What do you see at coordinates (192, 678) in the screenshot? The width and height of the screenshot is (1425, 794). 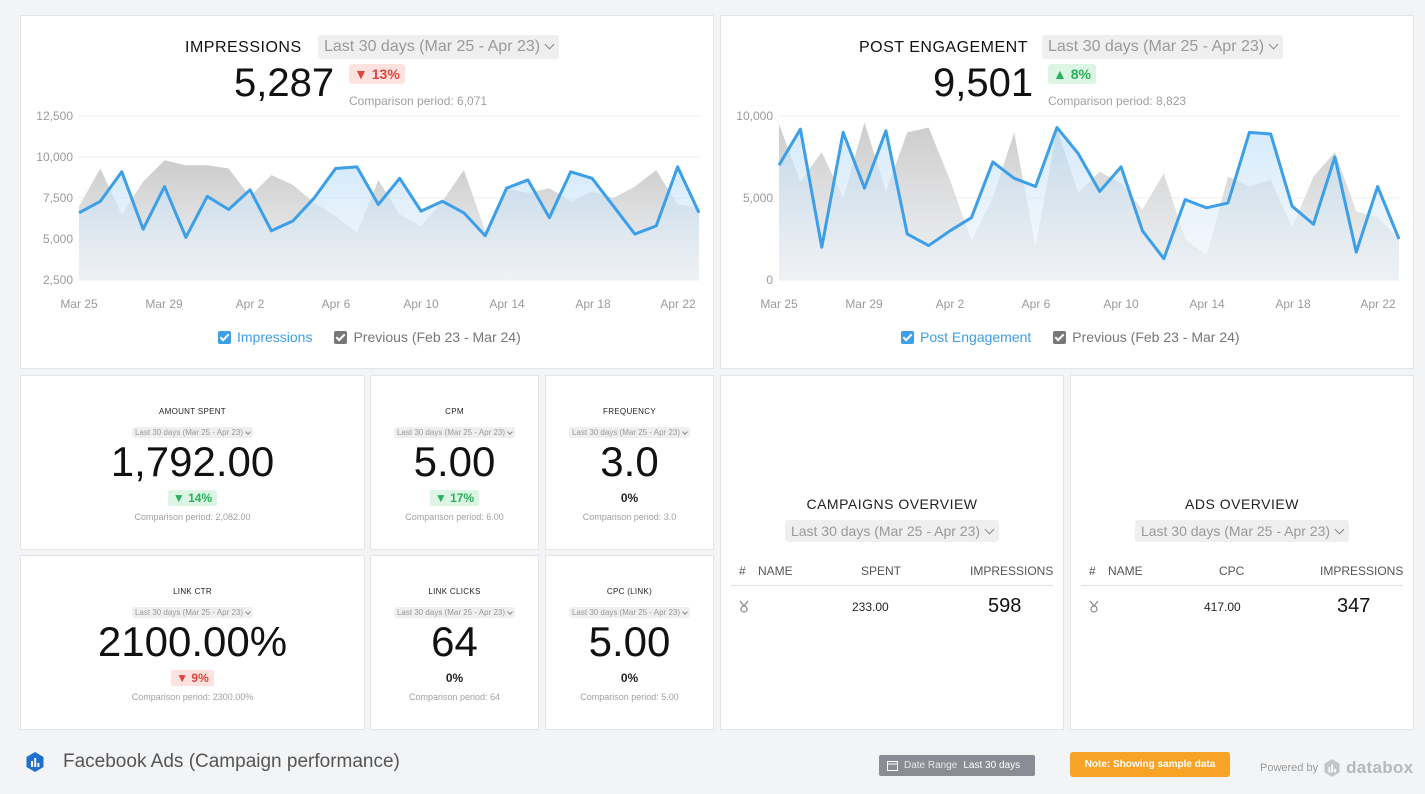 I see `kpi-change-badge: ▼ 9%` at bounding box center [192, 678].